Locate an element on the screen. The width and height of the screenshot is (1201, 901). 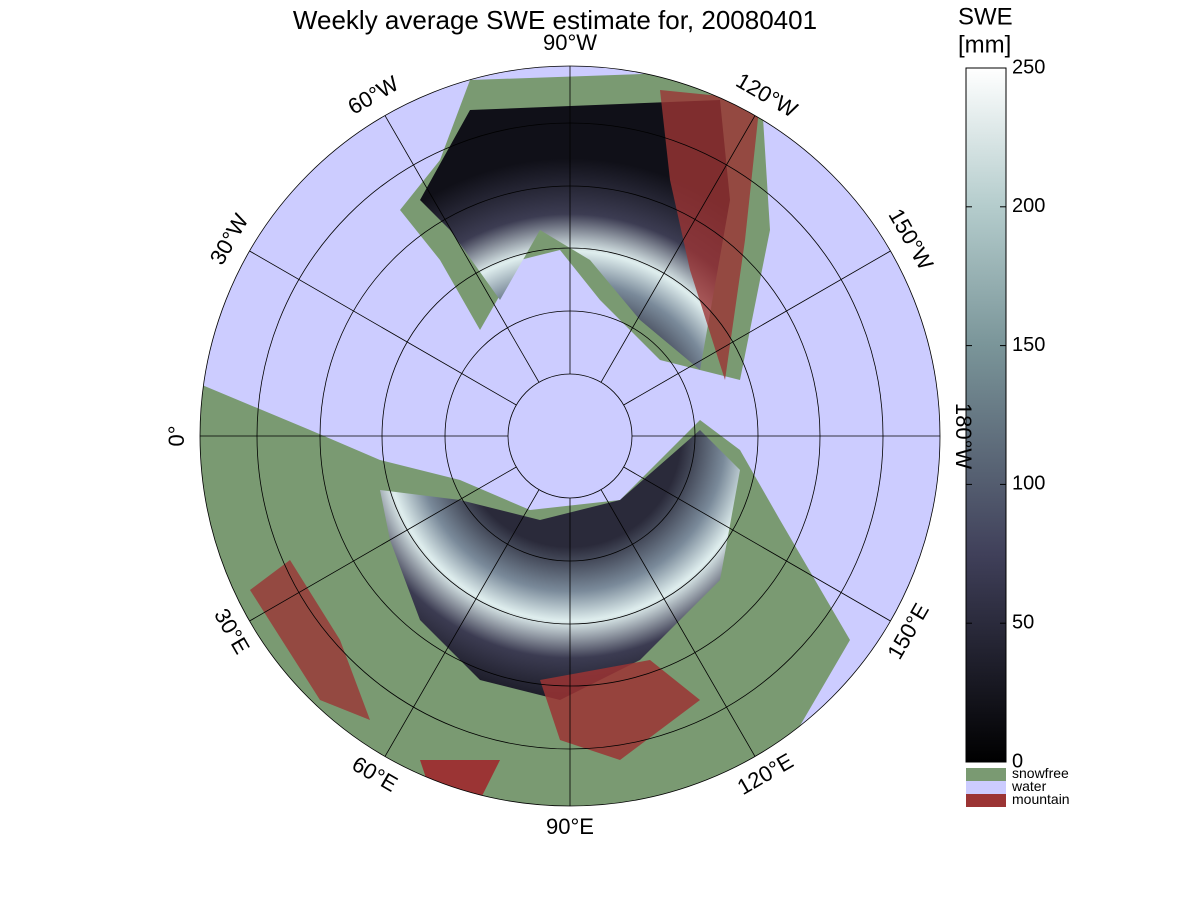
colorbar-tick-label: 200 is located at coordinates (1028, 206).